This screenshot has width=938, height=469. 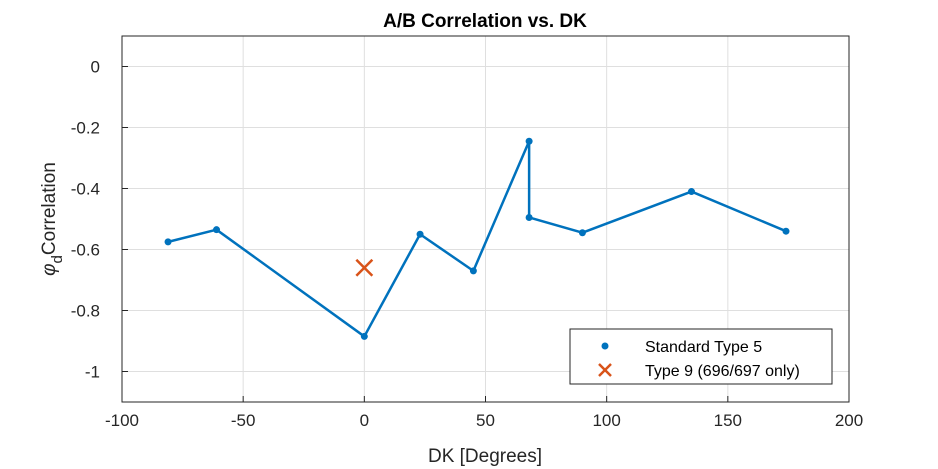 What do you see at coordinates (49, 269) in the screenshot?
I see `y-axis-label-symbol: φ` at bounding box center [49, 269].